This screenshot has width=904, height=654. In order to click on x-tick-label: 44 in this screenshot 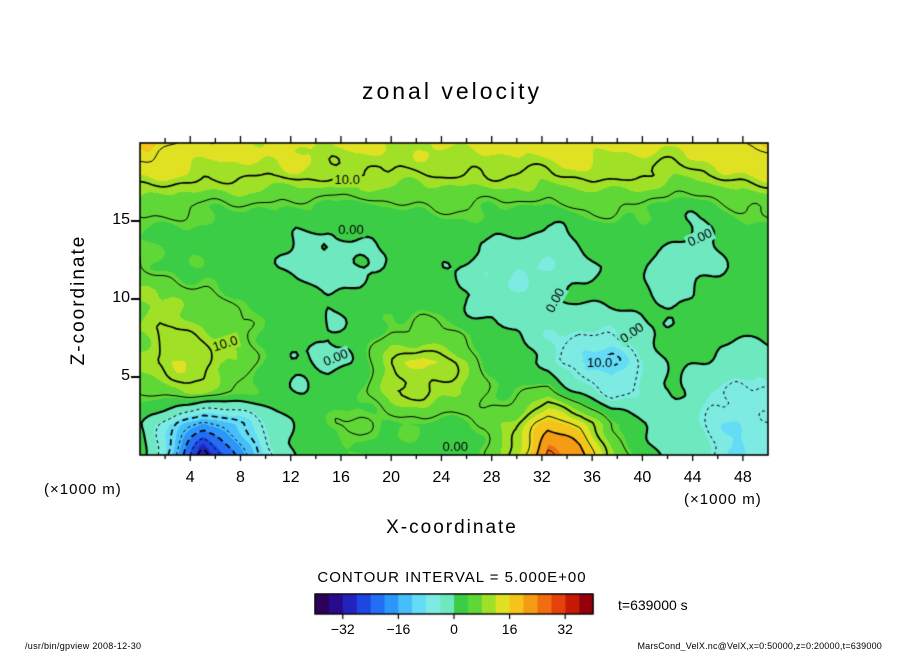, I will do `click(692, 477)`.